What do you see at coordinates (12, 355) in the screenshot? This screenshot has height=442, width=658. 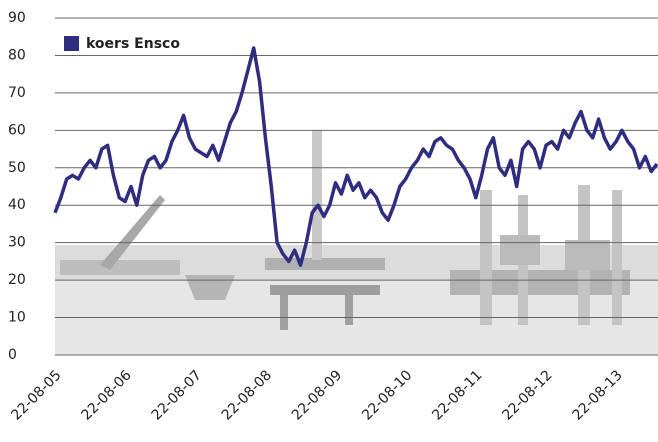 I see `y-tick-label: 0` at bounding box center [12, 355].